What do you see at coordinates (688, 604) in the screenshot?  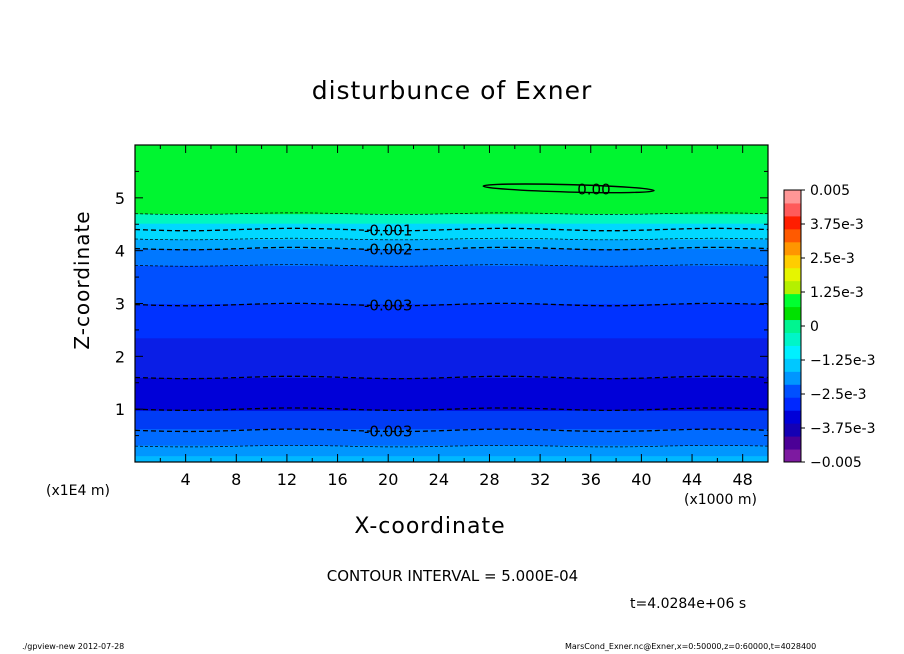 I see `time-stamp-text: t=4.0284e+06 s` at bounding box center [688, 604].